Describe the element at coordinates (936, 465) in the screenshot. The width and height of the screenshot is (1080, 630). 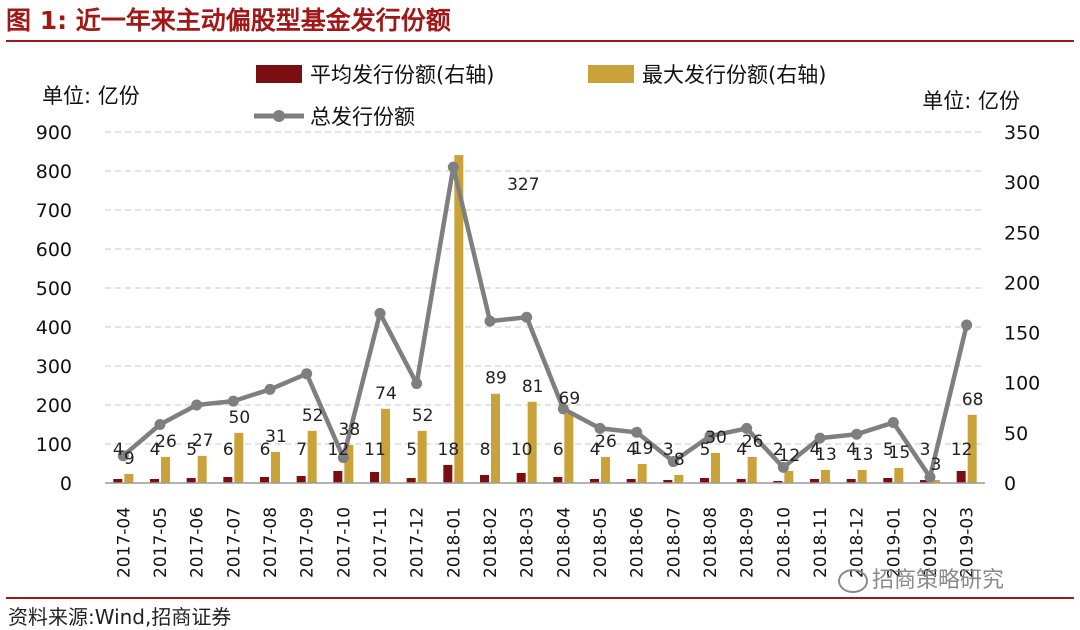
I see `max-data-label: 3` at that location.